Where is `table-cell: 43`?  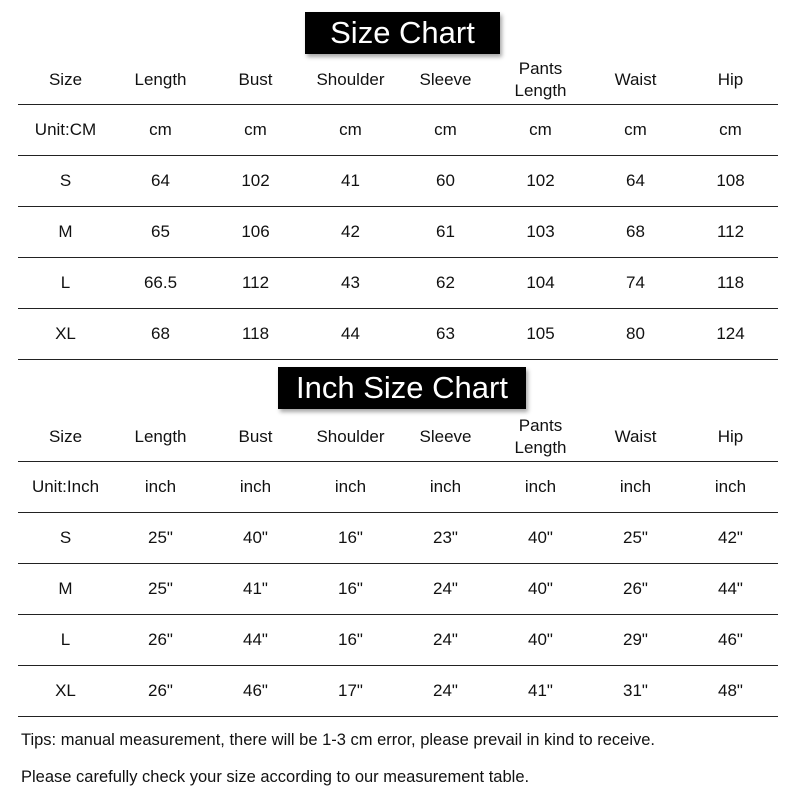 table-cell: 43 is located at coordinates (350, 282).